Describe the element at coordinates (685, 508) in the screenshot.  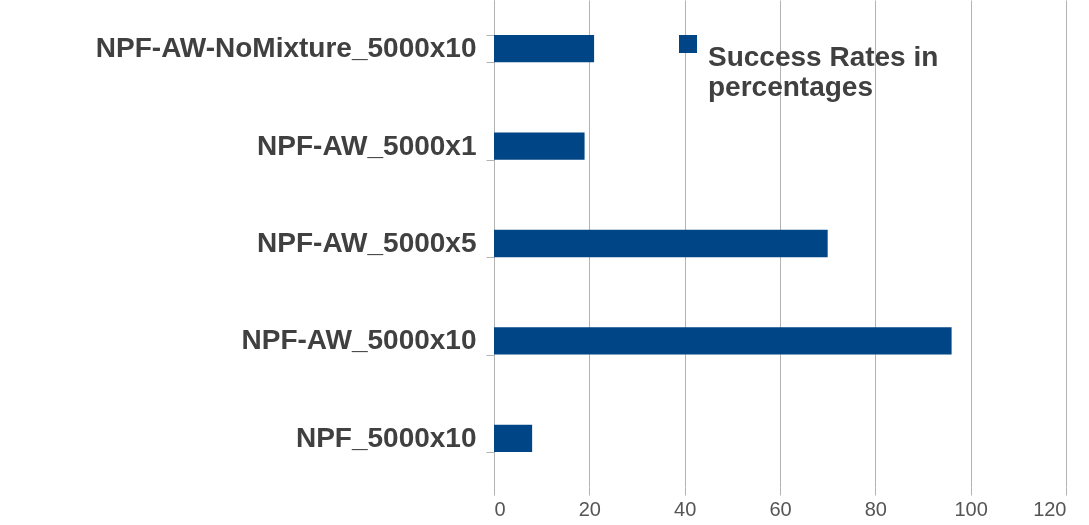
I see `x-tick-label: 40` at that location.